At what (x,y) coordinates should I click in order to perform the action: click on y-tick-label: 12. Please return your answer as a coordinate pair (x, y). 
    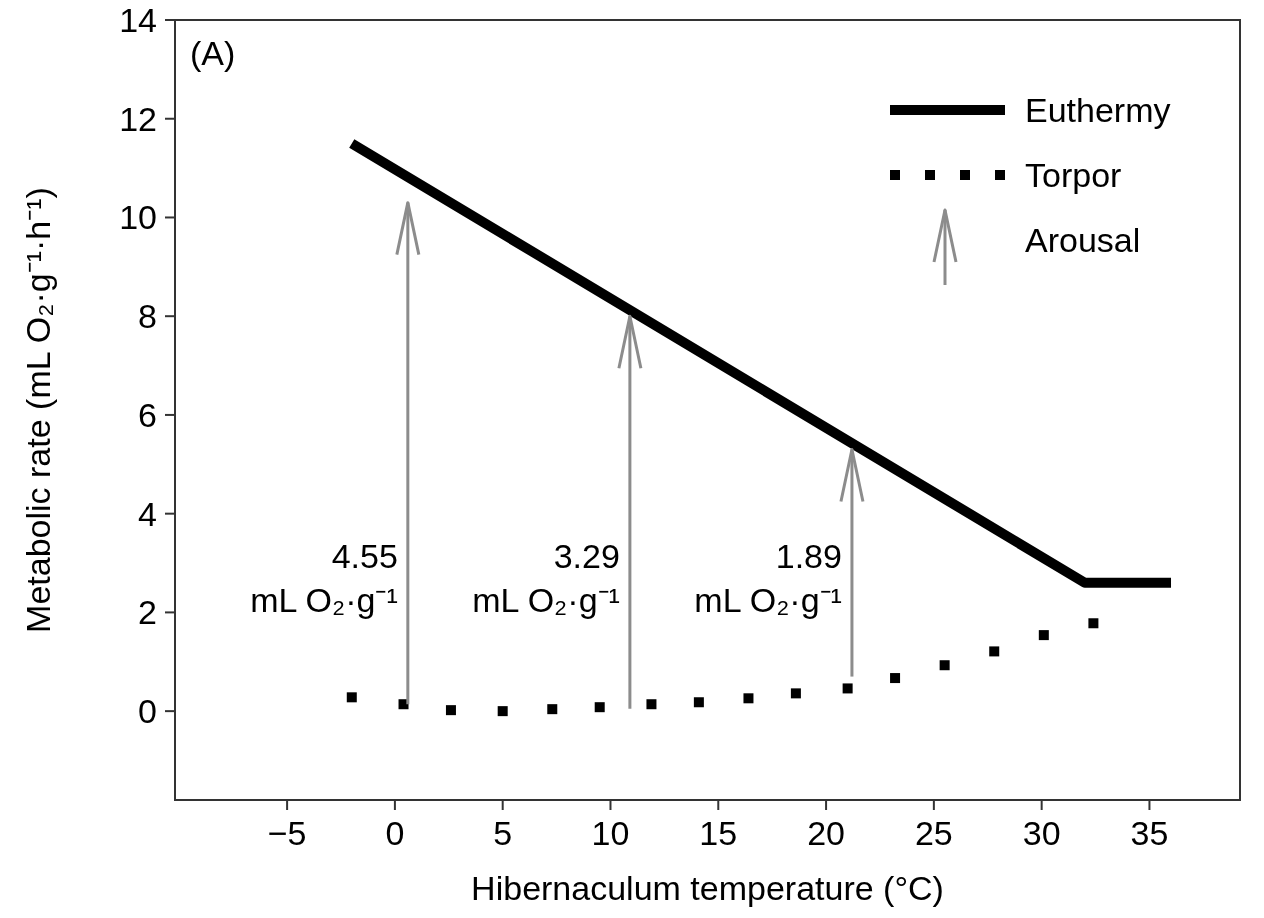
    Looking at the image, I should click on (138, 118).